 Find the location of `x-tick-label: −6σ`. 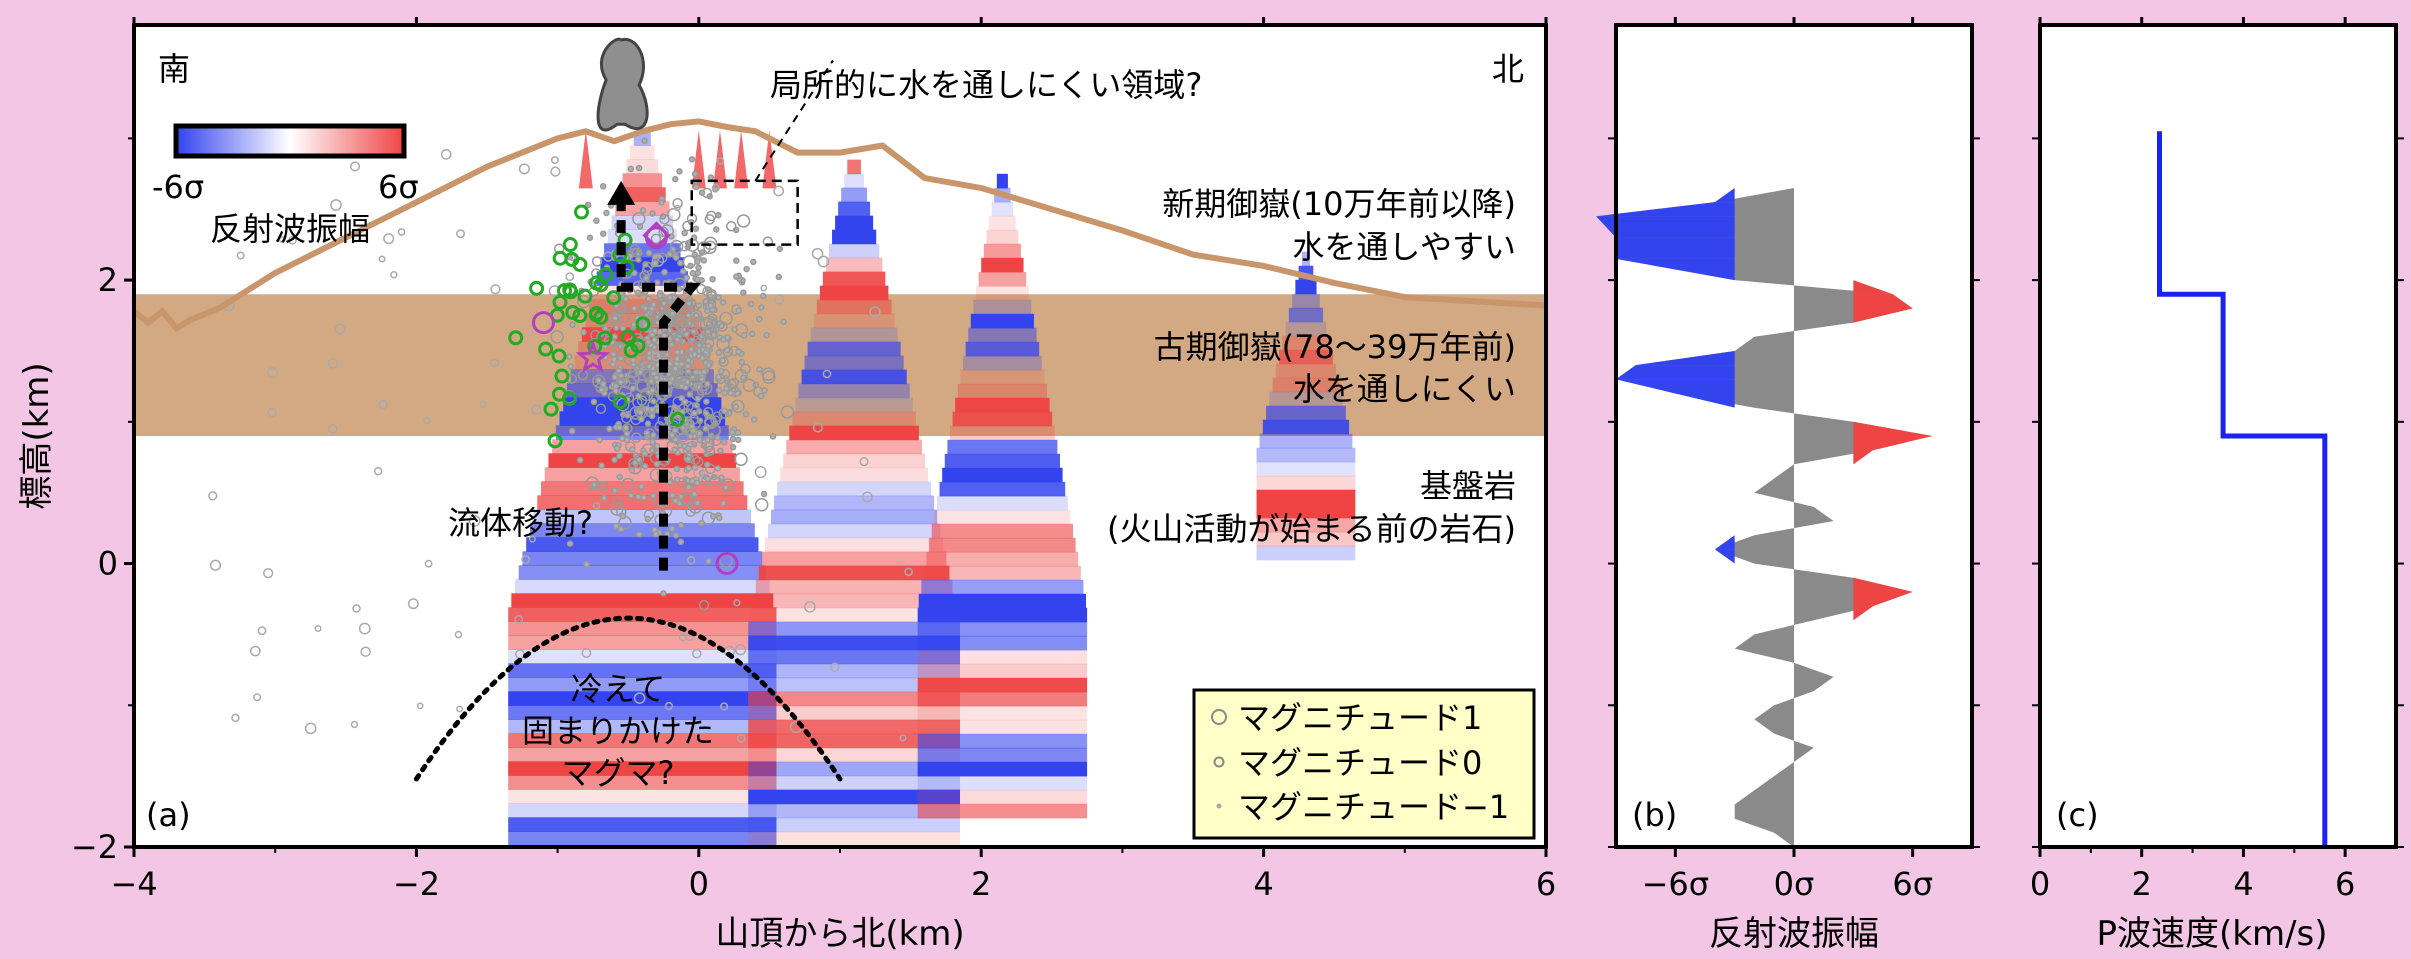

x-tick-label: −6σ is located at coordinates (1675, 884).